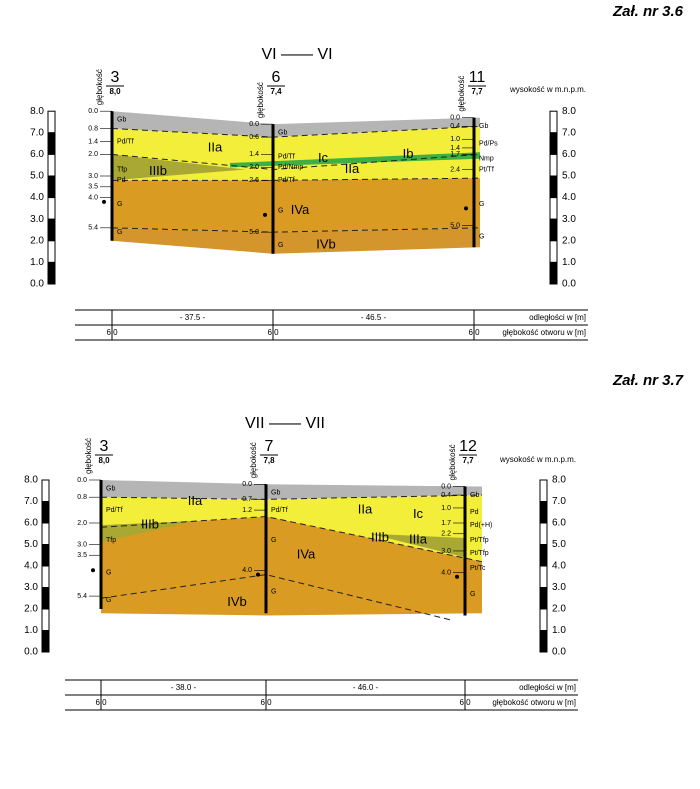 This screenshot has width=700, height=789. What do you see at coordinates (93, 228) in the screenshot?
I see `depth-label: 5.4` at bounding box center [93, 228].